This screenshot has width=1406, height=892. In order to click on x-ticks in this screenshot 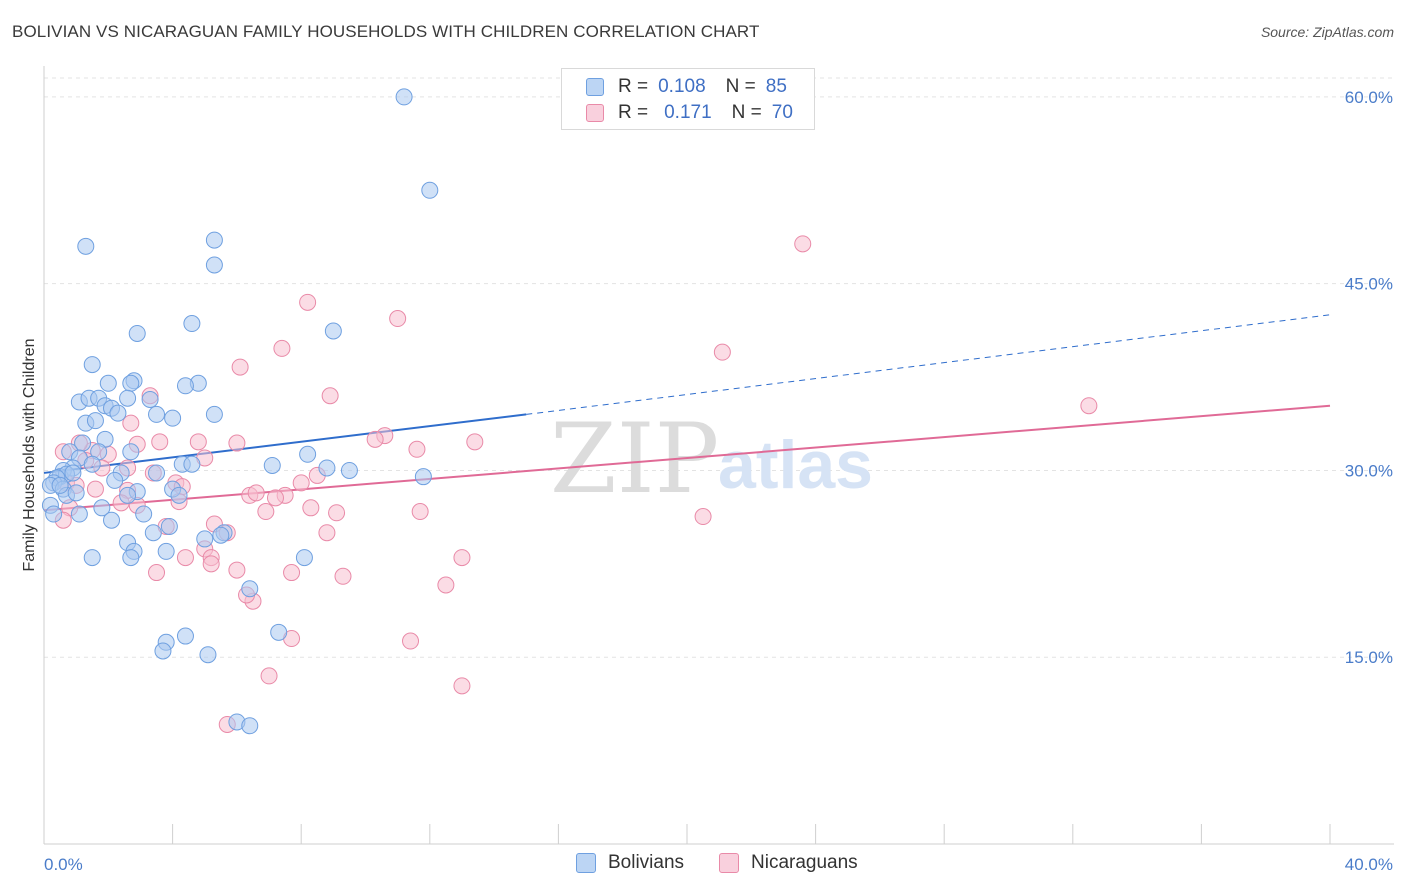, I will do `click(687, 834)`.